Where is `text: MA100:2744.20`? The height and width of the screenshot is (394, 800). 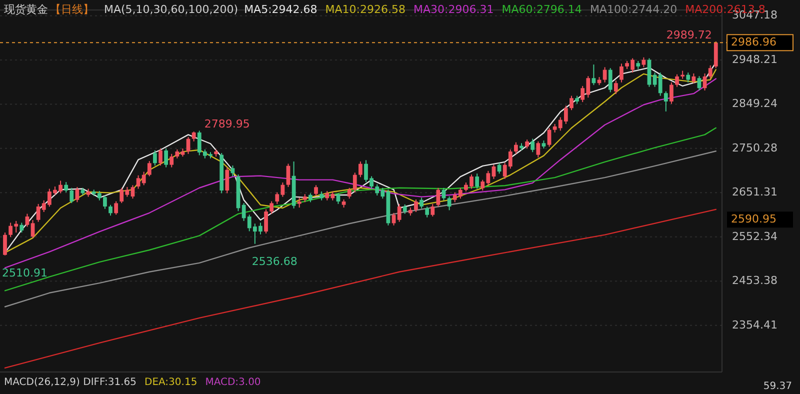
text: MA100:2744.20 is located at coordinates (634, 9).